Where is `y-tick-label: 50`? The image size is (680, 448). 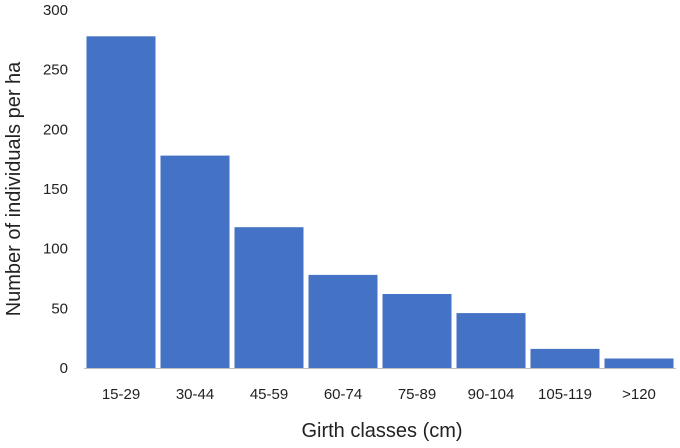
y-tick-label: 50 is located at coordinates (59, 308).